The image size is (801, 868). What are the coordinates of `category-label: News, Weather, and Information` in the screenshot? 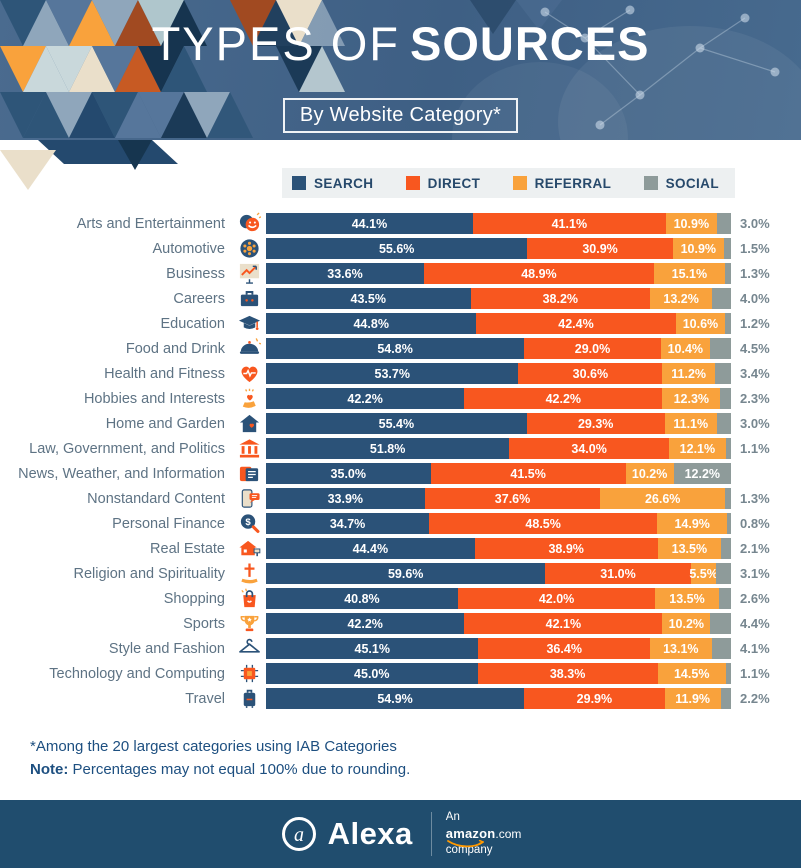 It's located at (121, 473).